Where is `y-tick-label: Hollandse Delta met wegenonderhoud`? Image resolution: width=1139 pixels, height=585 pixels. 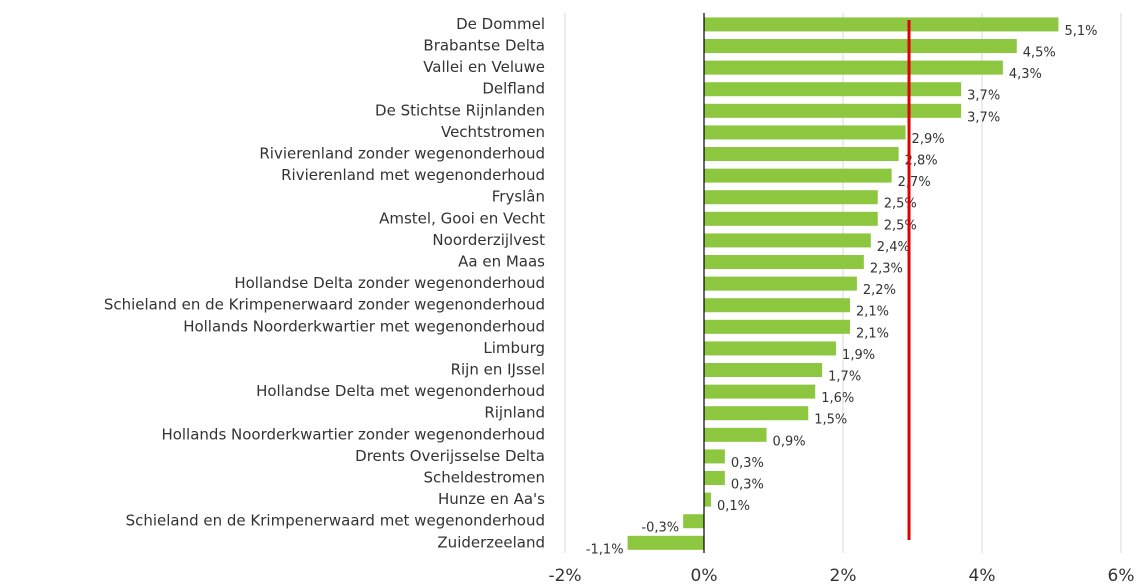 y-tick-label: Hollandse Delta met wegenonderhoud is located at coordinates (400, 391).